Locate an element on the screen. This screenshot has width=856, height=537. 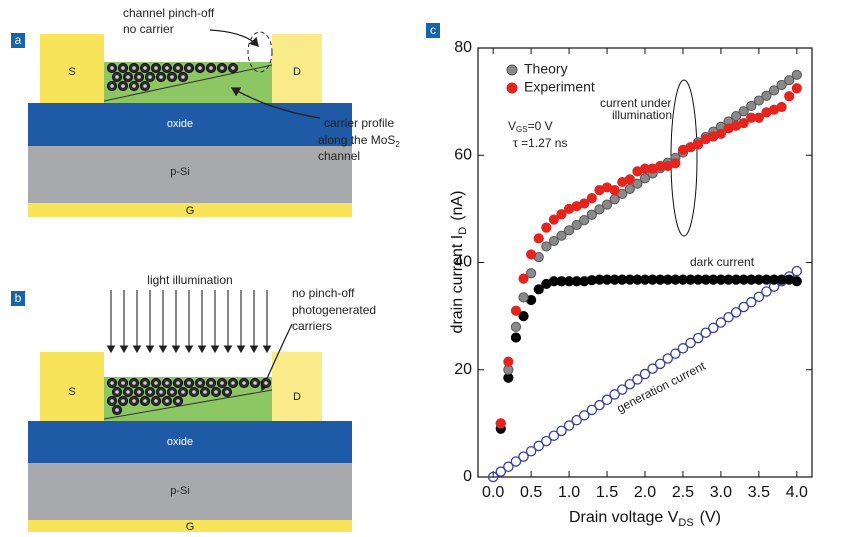
y-tick-label: 20 is located at coordinates (463, 369).